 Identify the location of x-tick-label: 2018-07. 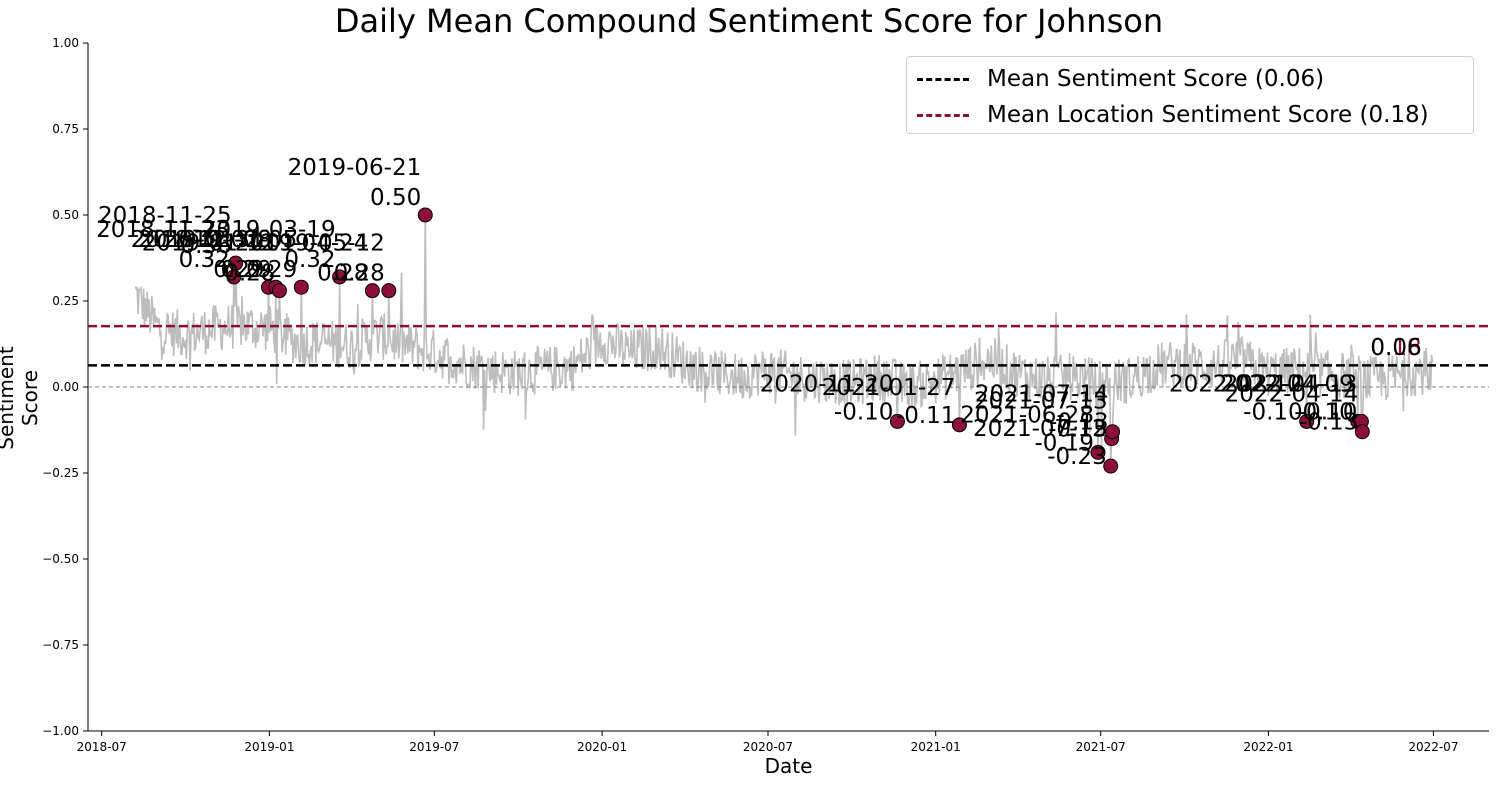
(102, 747).